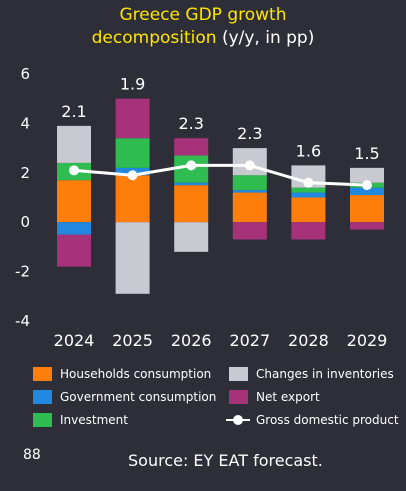  What do you see at coordinates (22, 272) in the screenshot?
I see `y-tick-label: -2` at bounding box center [22, 272].